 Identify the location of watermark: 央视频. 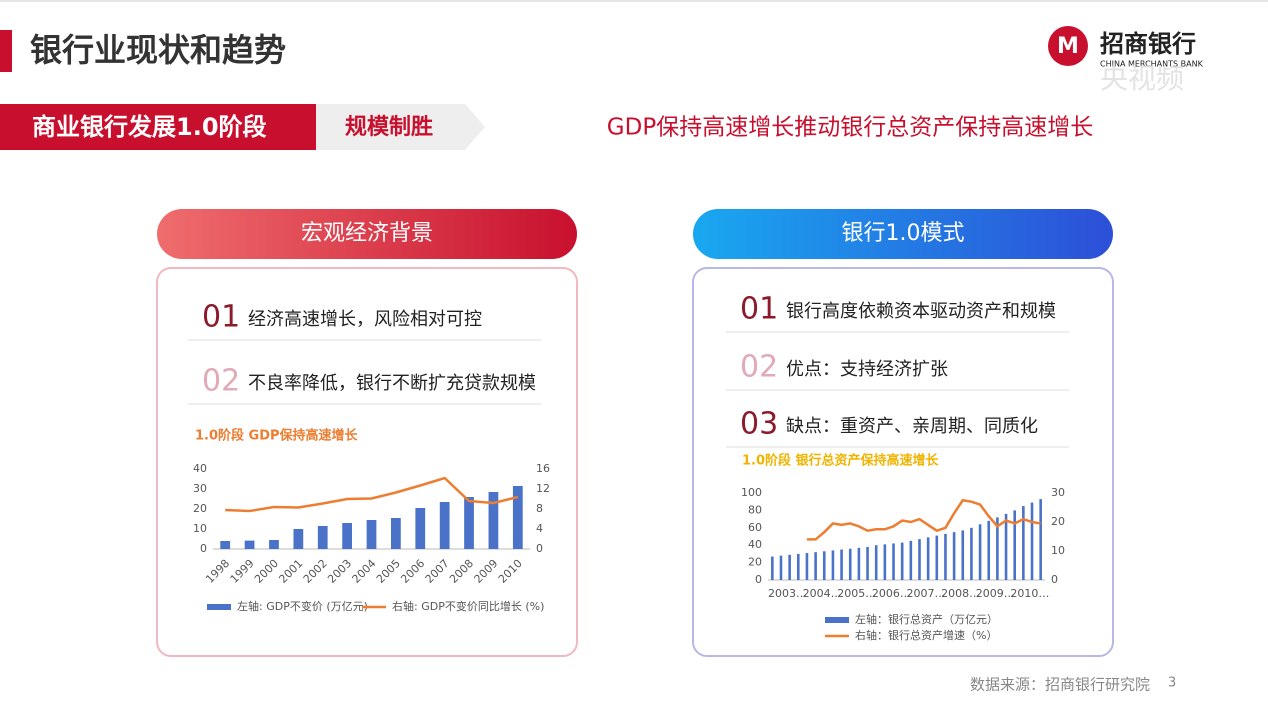
(1142, 78).